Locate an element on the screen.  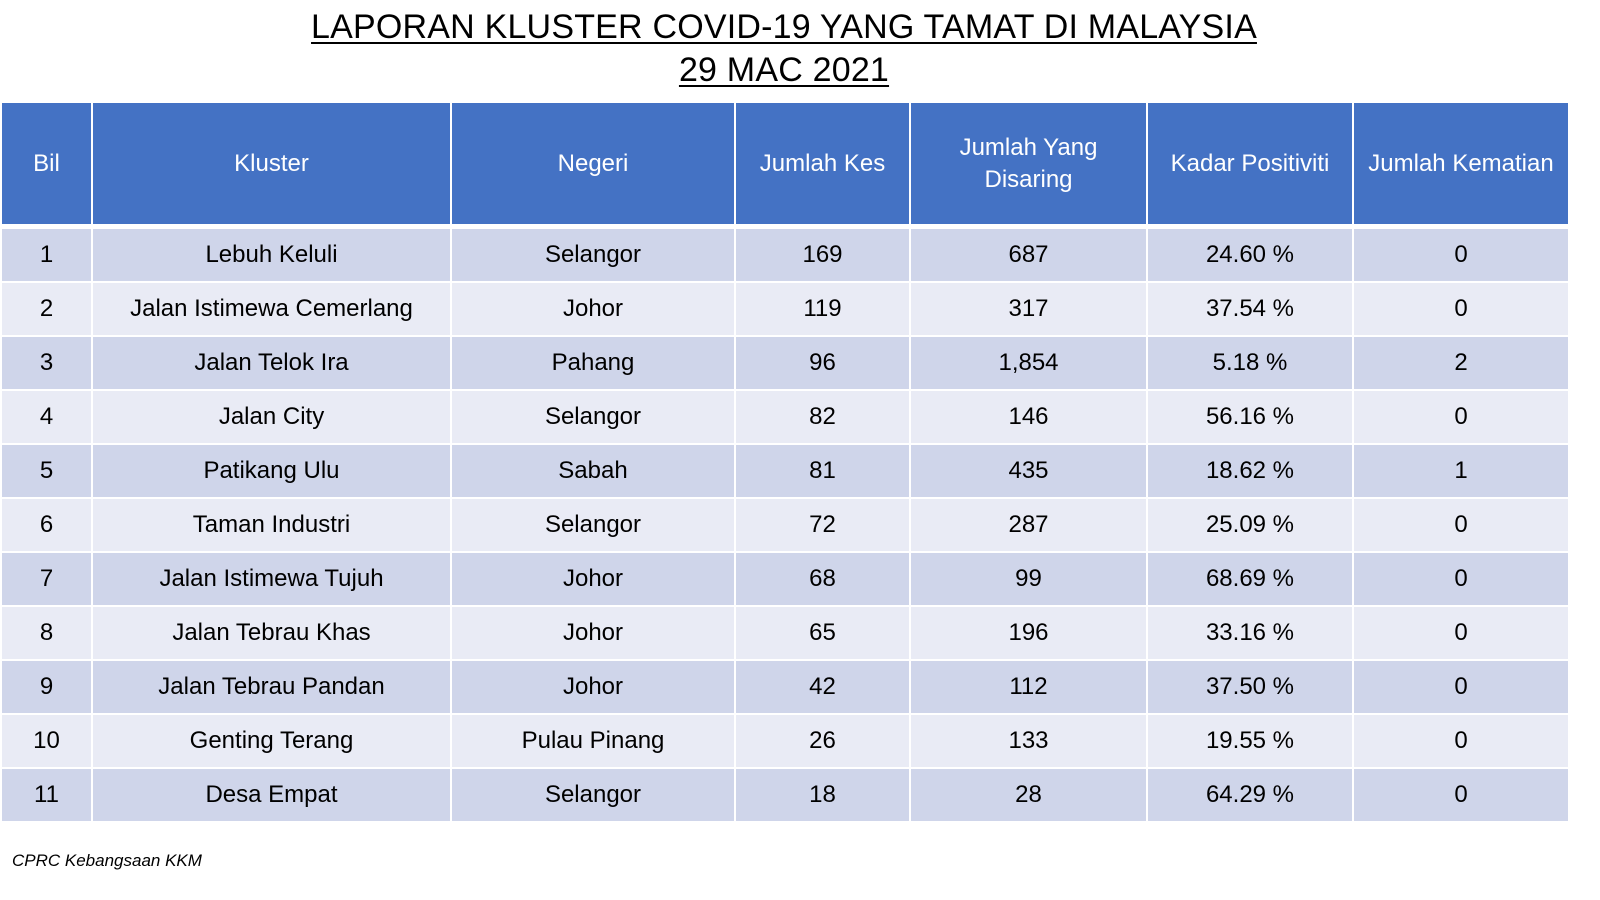
cell-kadar-positiviti: 33.16 % is located at coordinates (1250, 633).